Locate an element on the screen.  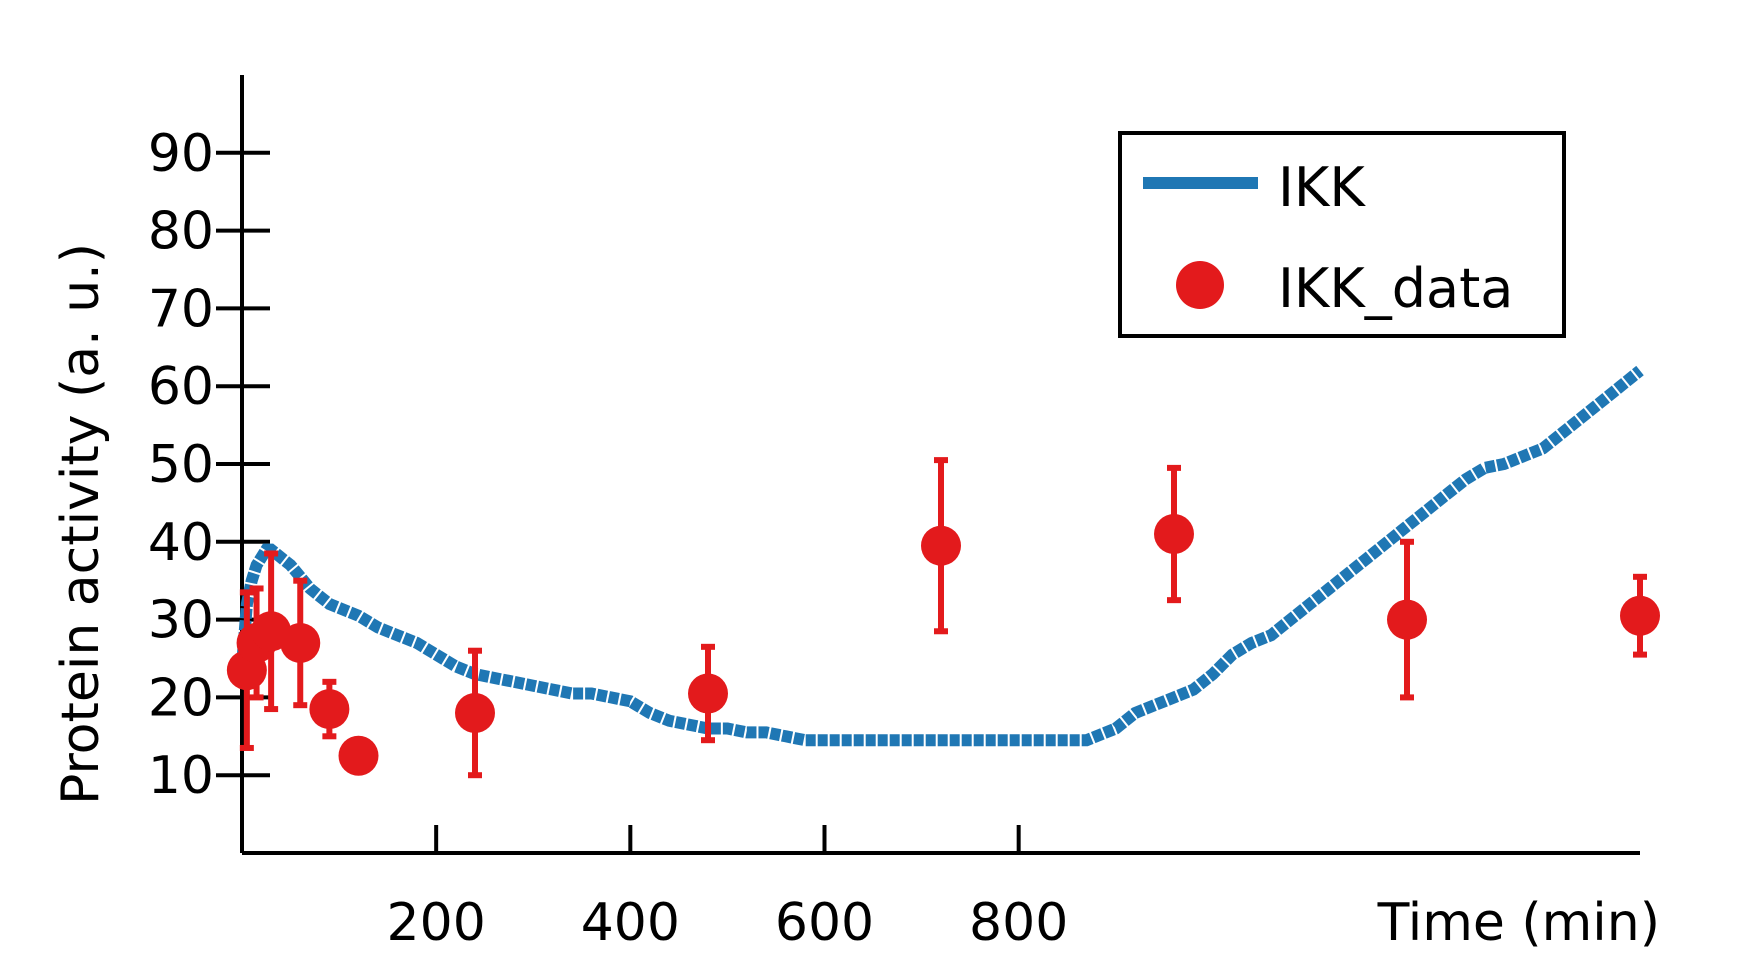
y-tick-label: 50 is located at coordinates (181, 465).